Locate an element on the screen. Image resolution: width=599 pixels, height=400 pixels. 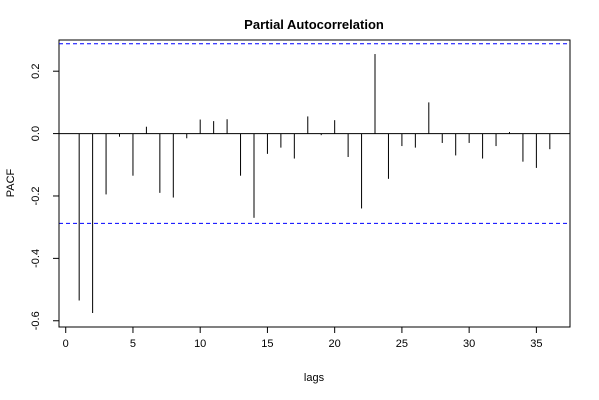
x-tick-label: 15 is located at coordinates (267, 344).